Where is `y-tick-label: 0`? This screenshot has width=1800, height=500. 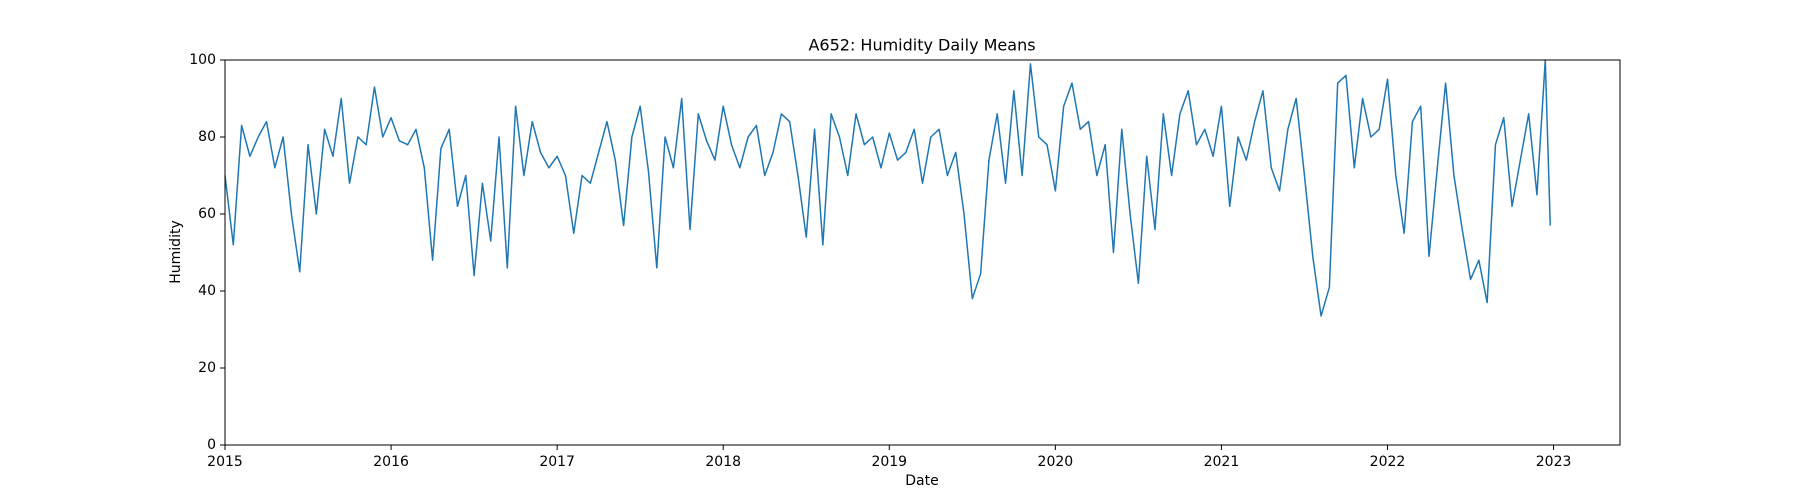 y-tick-label: 0 is located at coordinates (211, 445).